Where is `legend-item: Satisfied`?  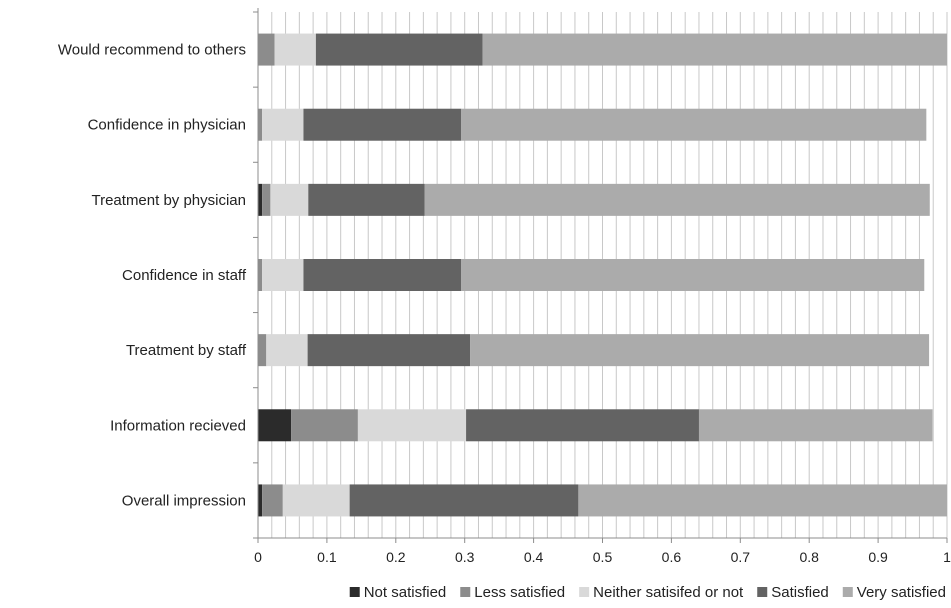
legend-item: Satisfied is located at coordinates (793, 592).